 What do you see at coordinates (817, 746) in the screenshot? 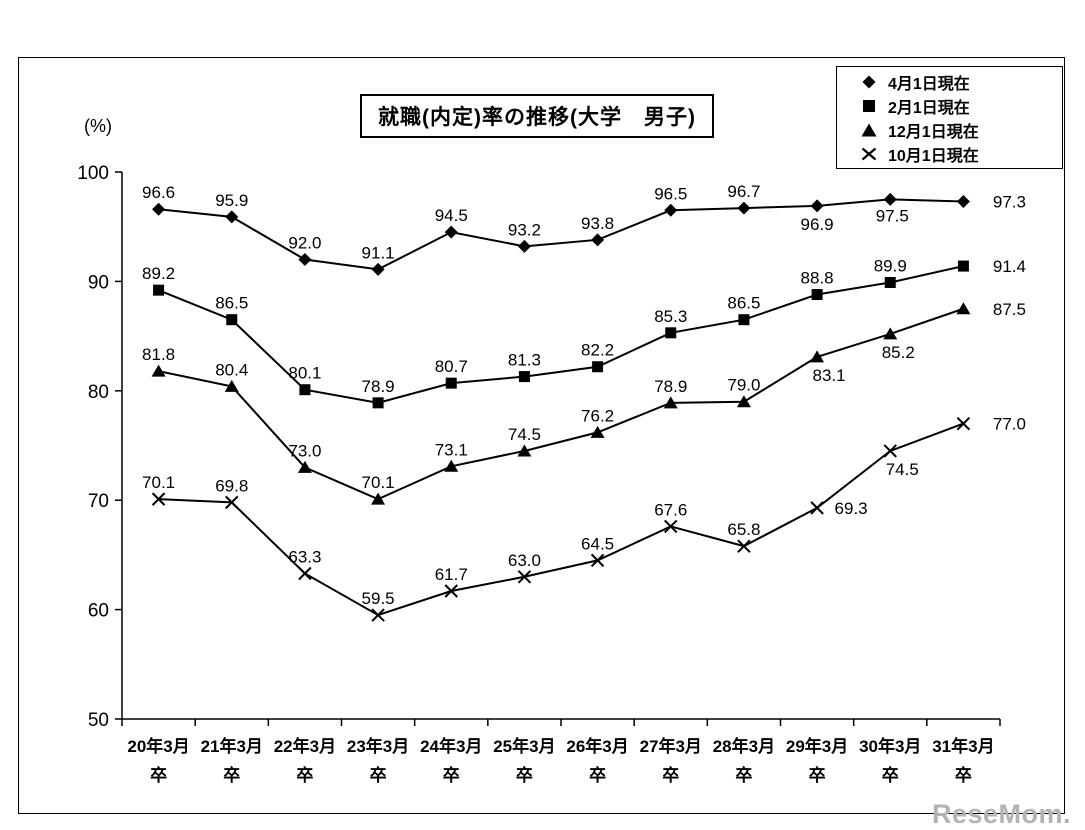
I see `svg-text: 29年3月` at bounding box center [817, 746].